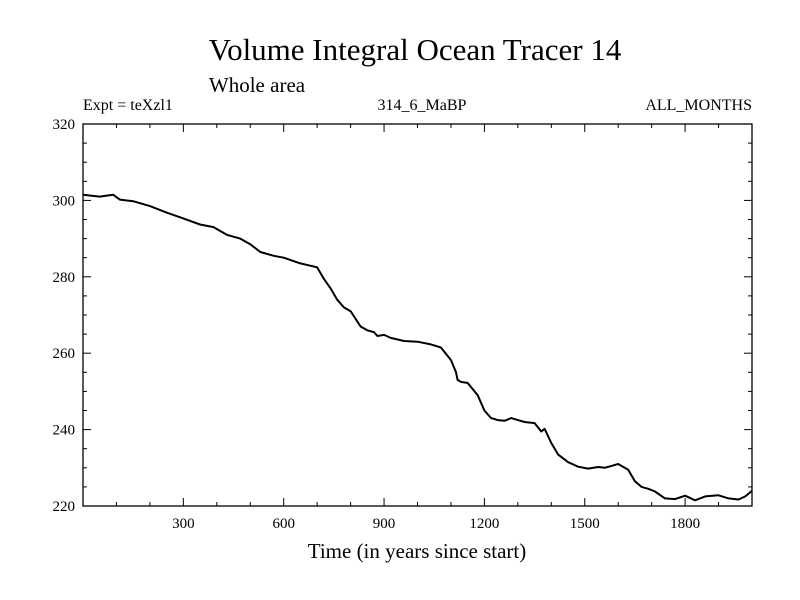  What do you see at coordinates (183, 524) in the screenshot?
I see `x-tick-label: 300` at bounding box center [183, 524].